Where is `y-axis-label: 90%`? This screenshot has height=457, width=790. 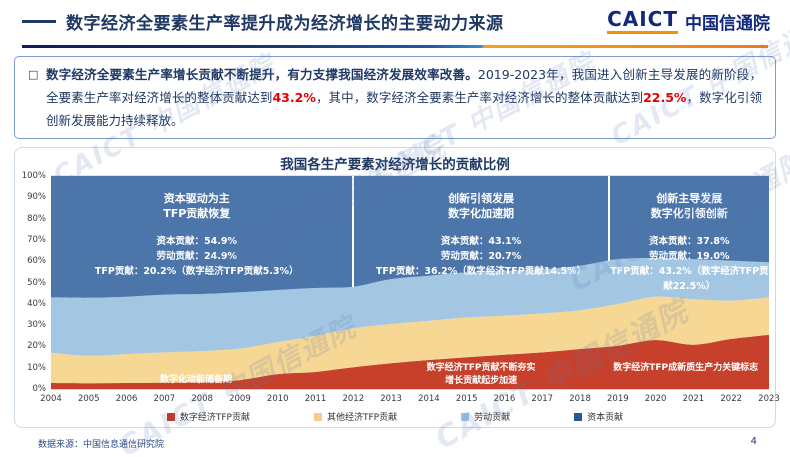
y-axis-label: 90% is located at coordinates (36, 197).